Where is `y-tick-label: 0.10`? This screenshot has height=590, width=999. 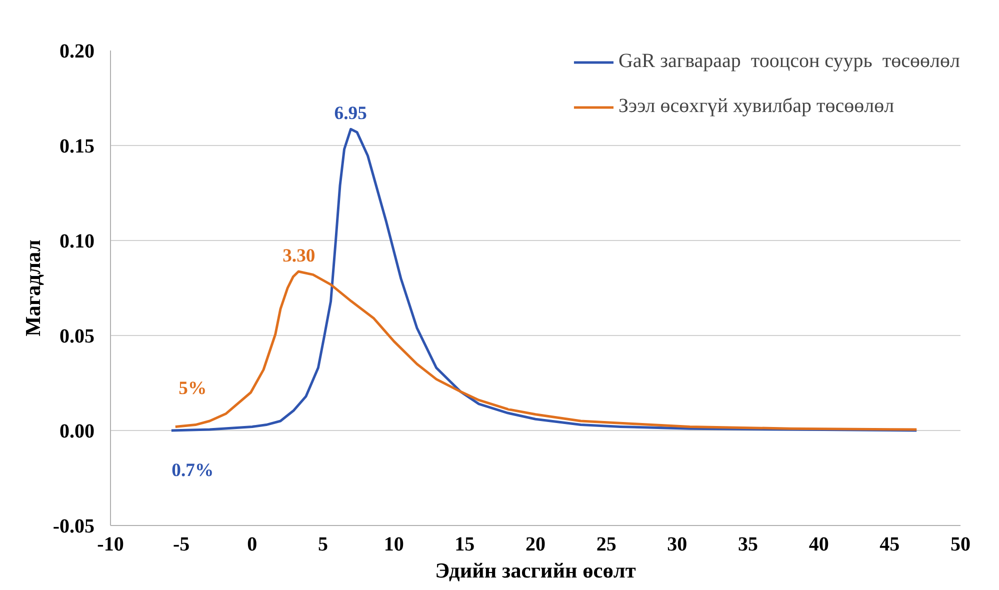
y-tick-label: 0.10 is located at coordinates (77, 241).